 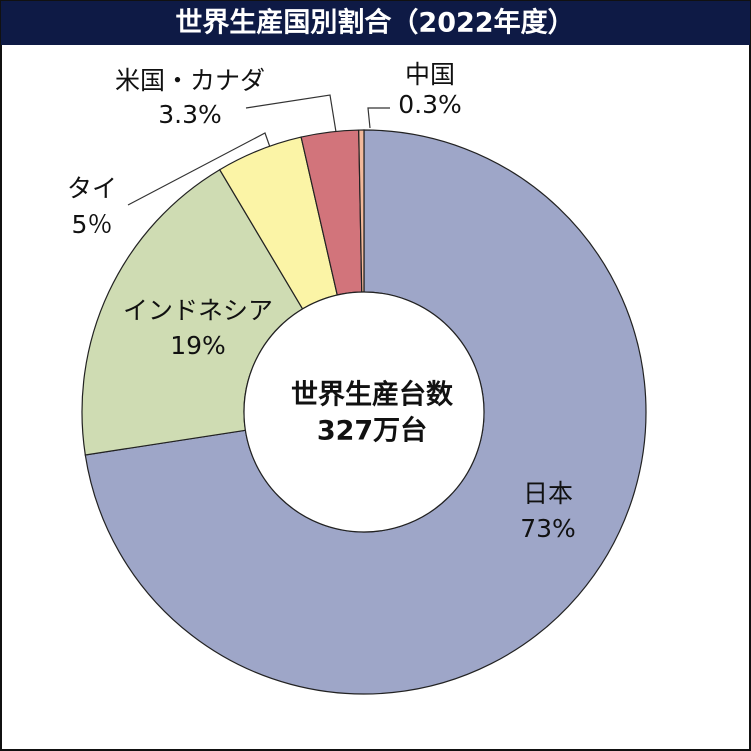 I want to click on slice-label: タイ, so click(x=92, y=188).